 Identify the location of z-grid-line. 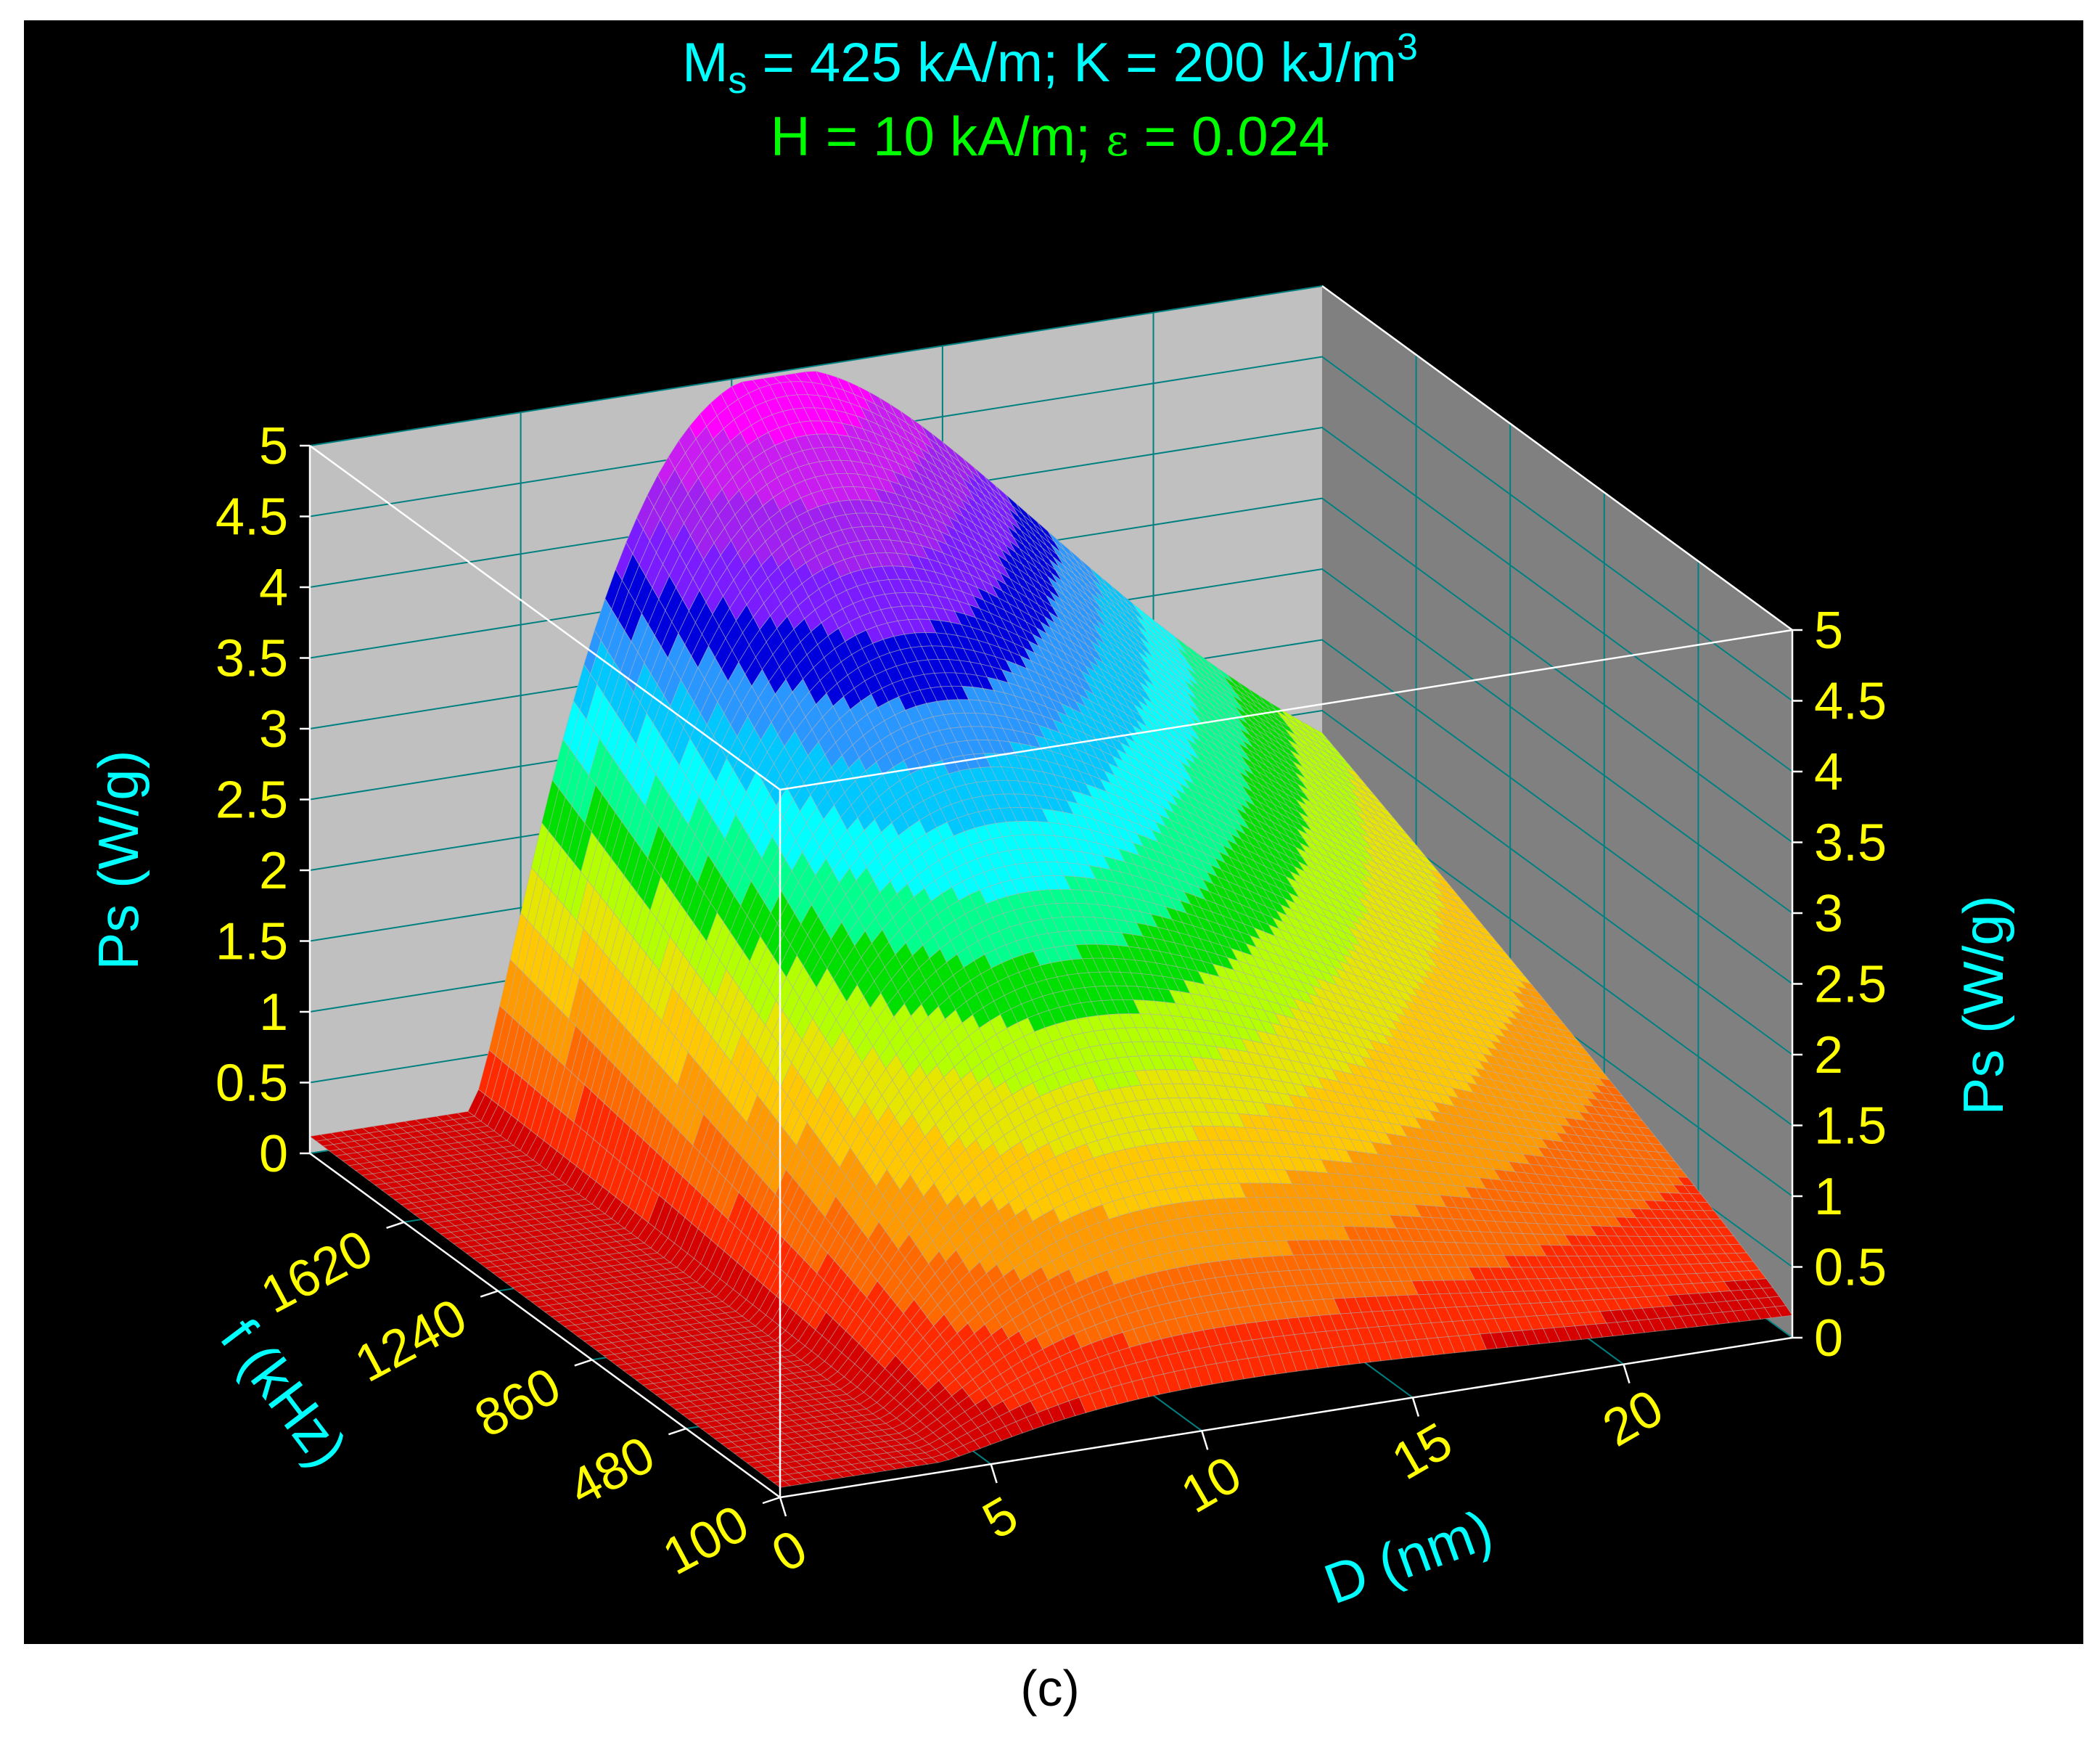
(1051, 529).